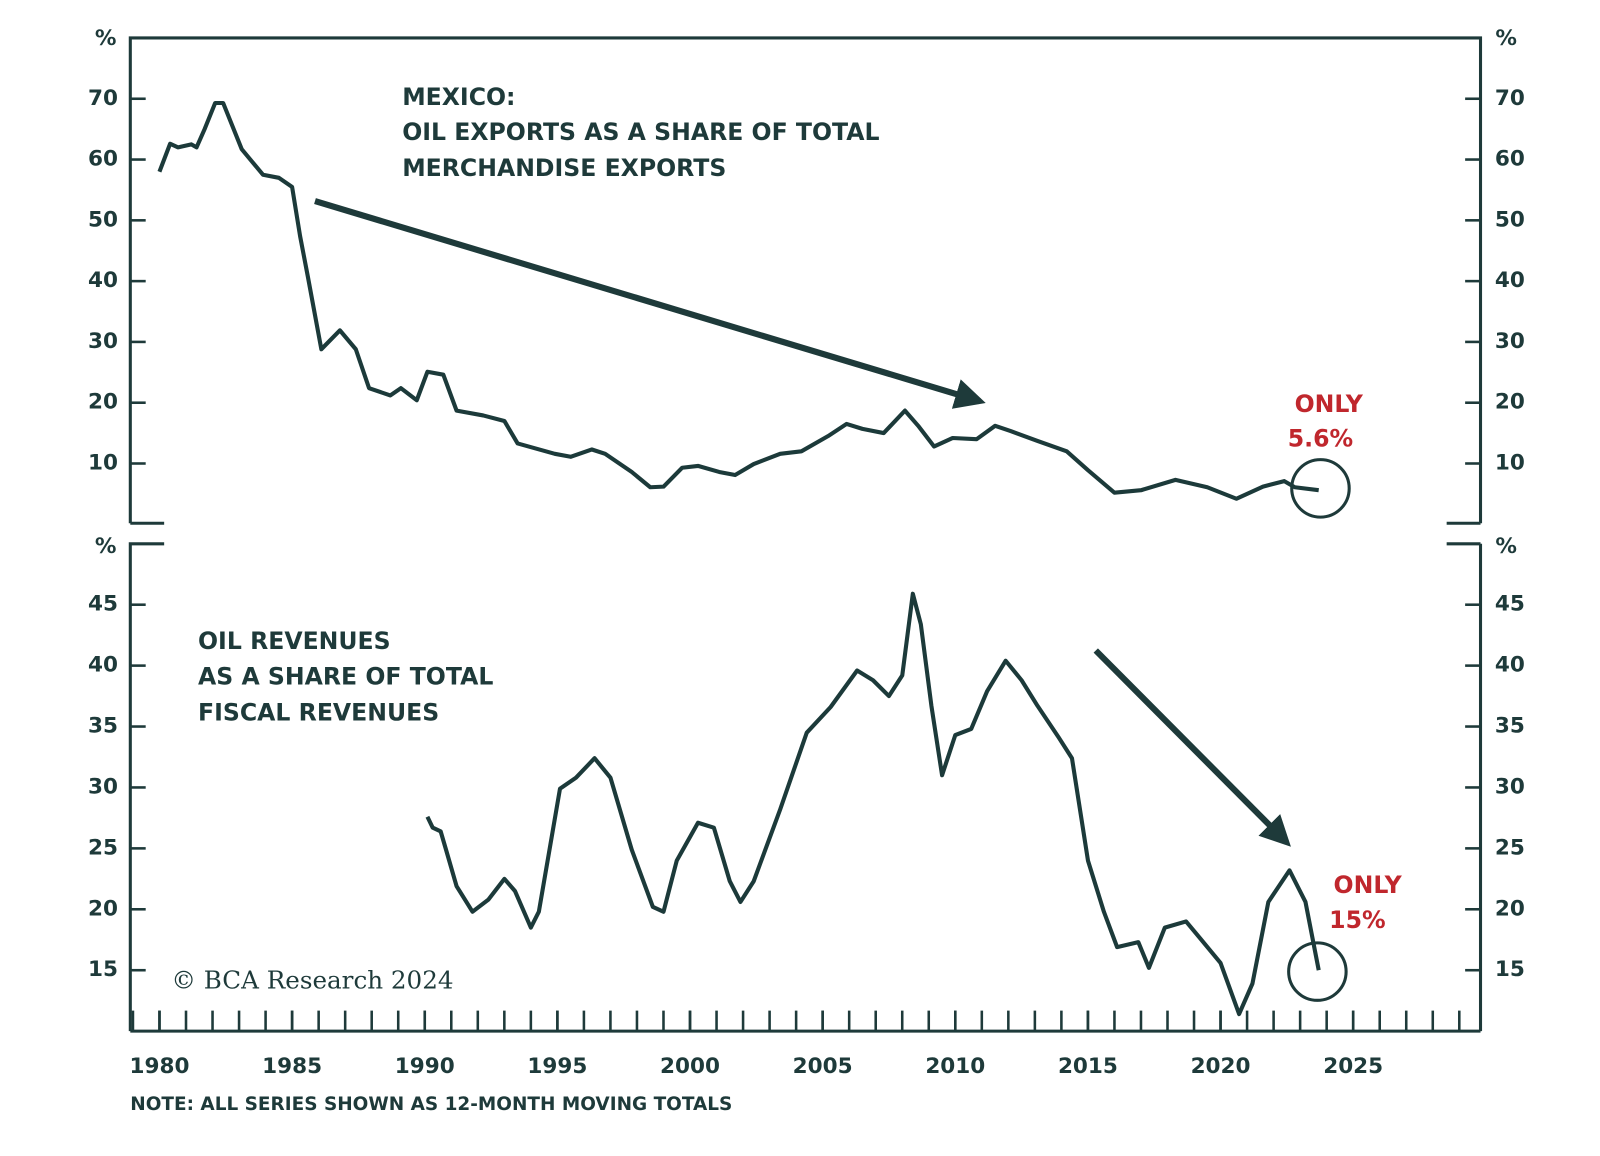  Describe the element at coordinates (690, 1066) in the screenshot. I see `x-tick-label: 2000` at that location.